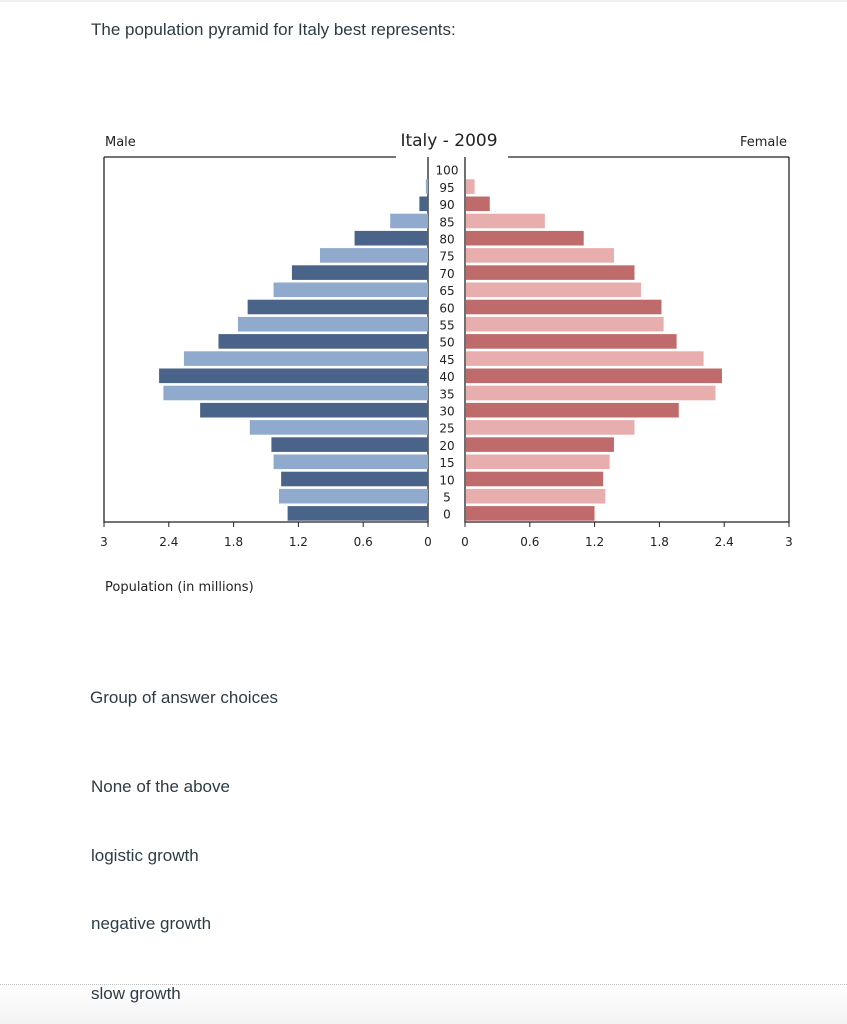  Describe the element at coordinates (446, 394) in the screenshot. I see `age-label-35: 35` at that location.